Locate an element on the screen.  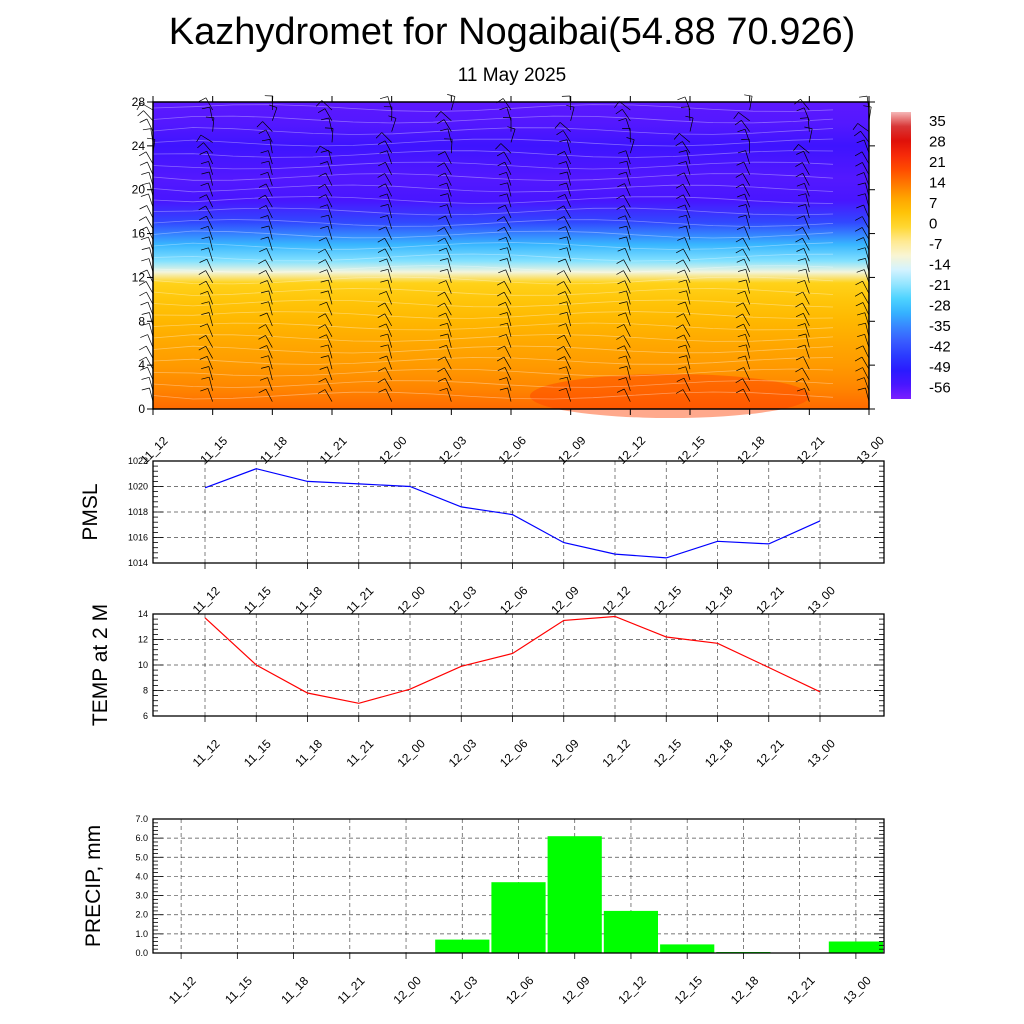
x-tick-label: 12_15 is located at coordinates (668, 600).